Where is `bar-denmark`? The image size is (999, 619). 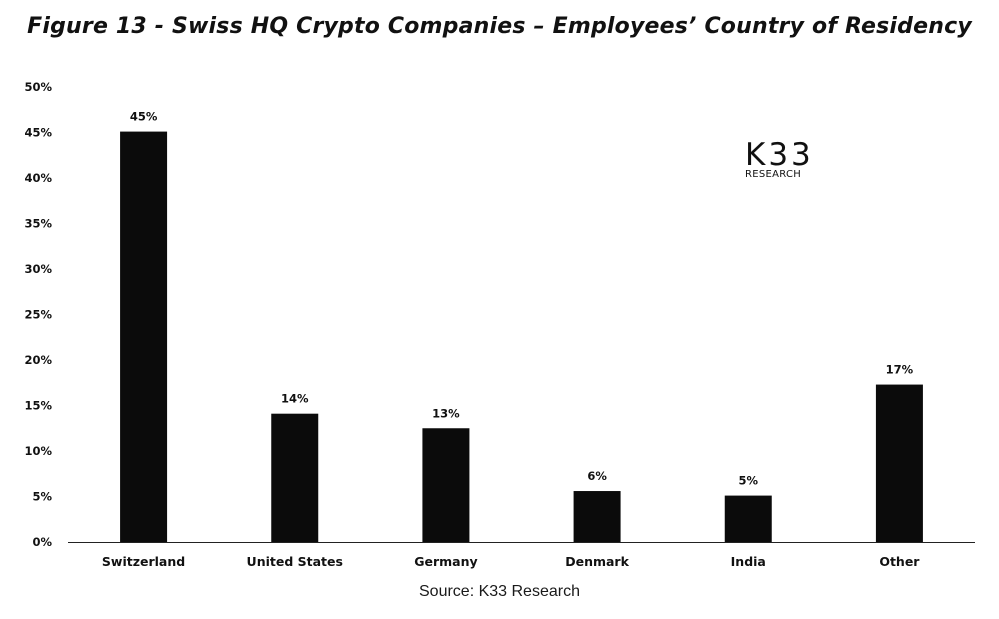
bar-denmark is located at coordinates (597, 516).